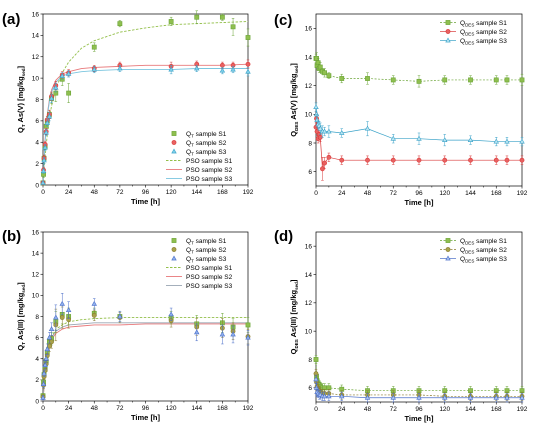 The image size is (550, 433). What do you see at coordinates (199, 152) in the screenshot?
I see `legend-entry-3: QT sample S3` at bounding box center [199, 152].